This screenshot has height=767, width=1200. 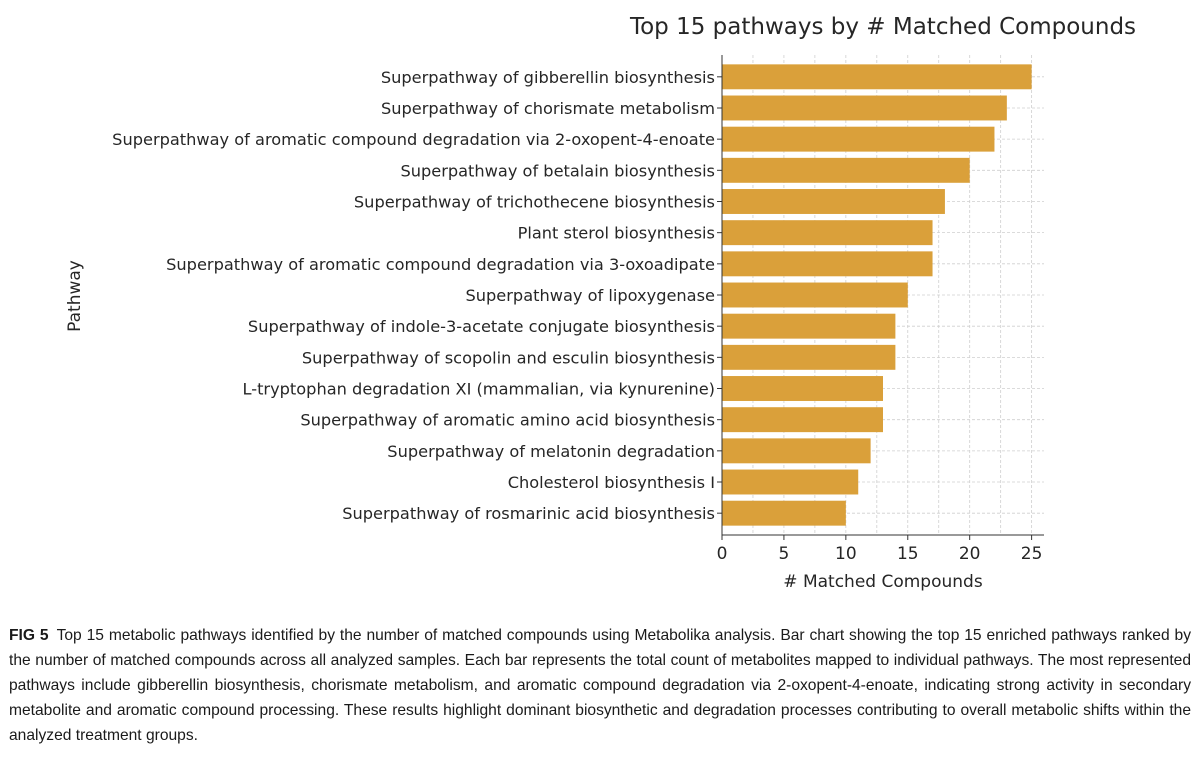 I want to click on y-axis-label: Pathway, so click(x=75, y=296).